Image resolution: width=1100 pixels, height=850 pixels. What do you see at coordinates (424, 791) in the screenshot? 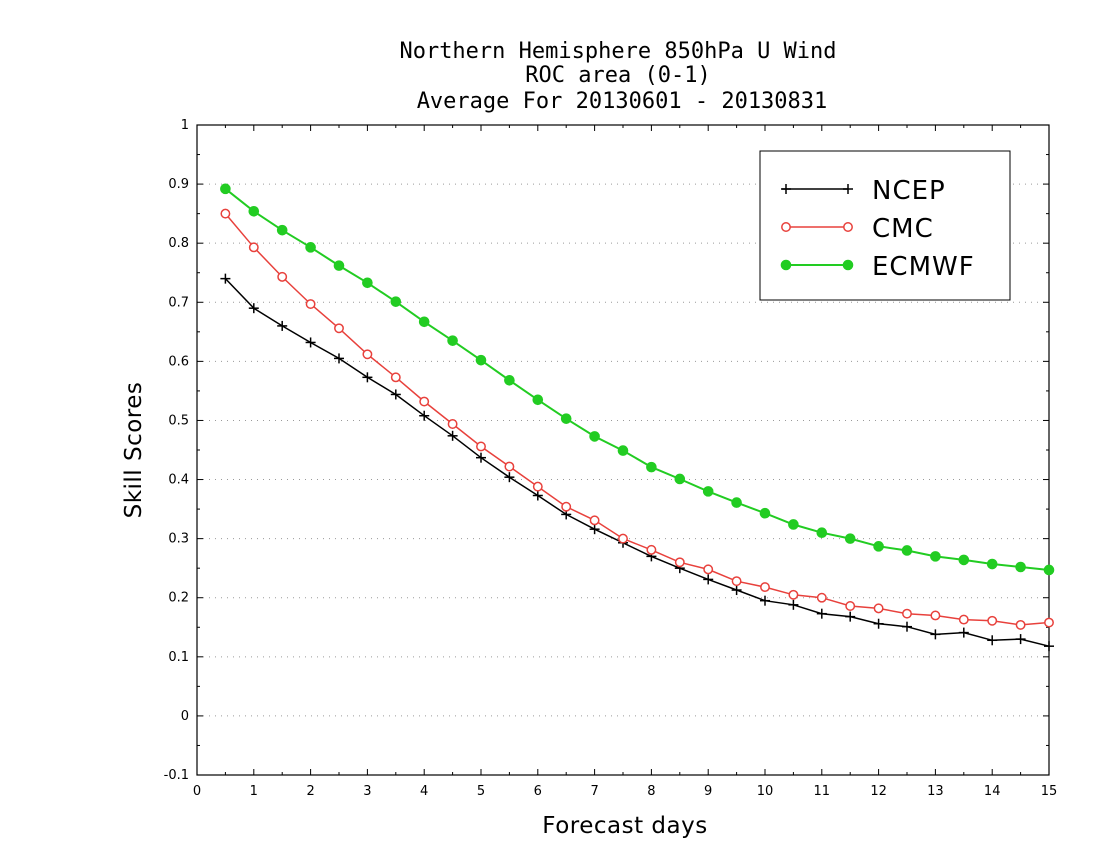
I see `x-tick-label-4: 4` at bounding box center [424, 791].